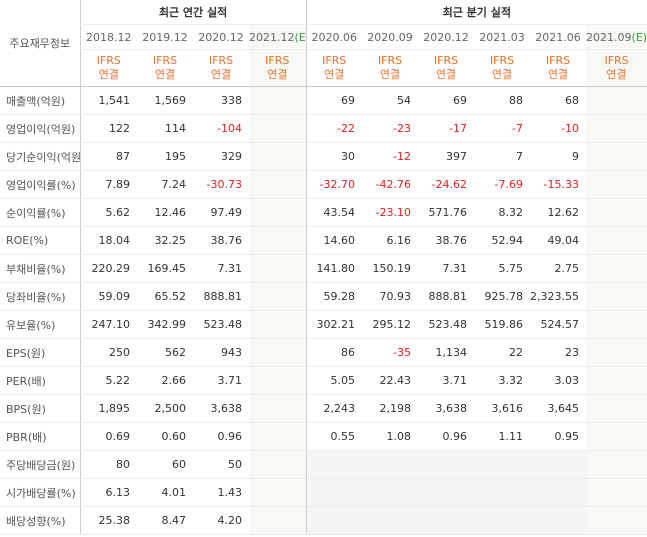  I want to click on period-header: 2020.06, so click(334, 37).